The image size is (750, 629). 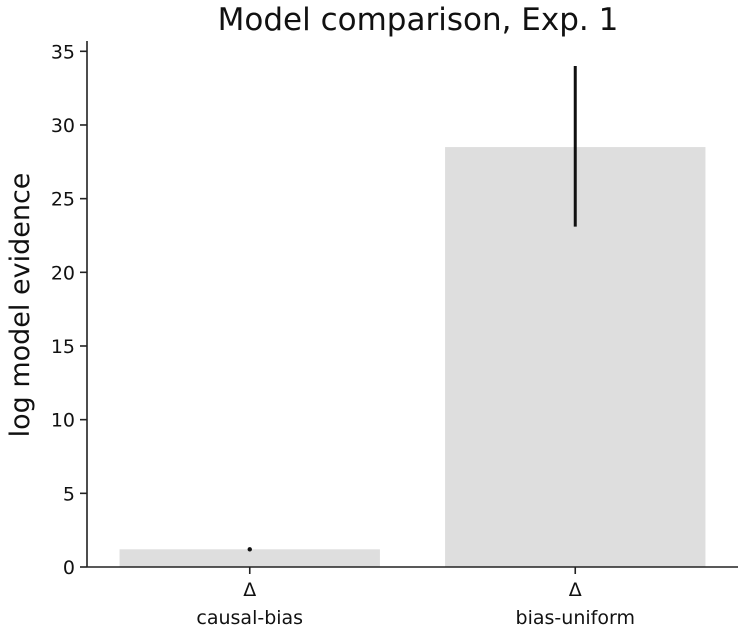 What do you see at coordinates (418, 20) in the screenshot?
I see `chart-title: Model comparison, Exp. 1` at bounding box center [418, 20].